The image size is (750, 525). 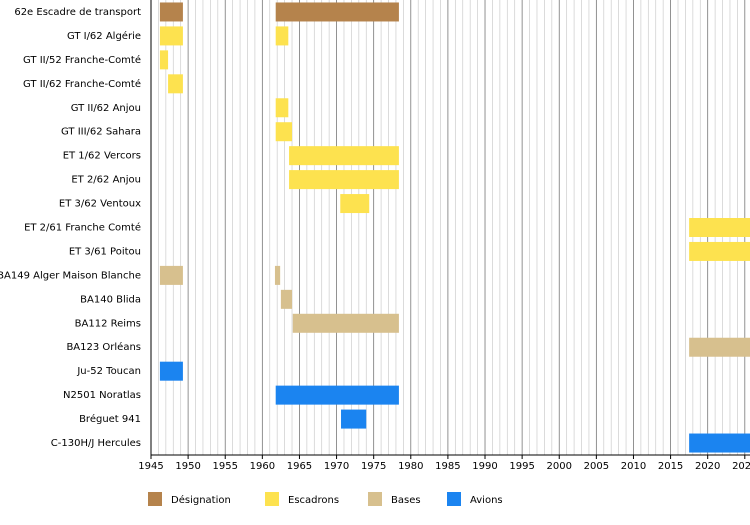 I want to click on row-label: ET 3/62 Ventoux, so click(x=100, y=204).